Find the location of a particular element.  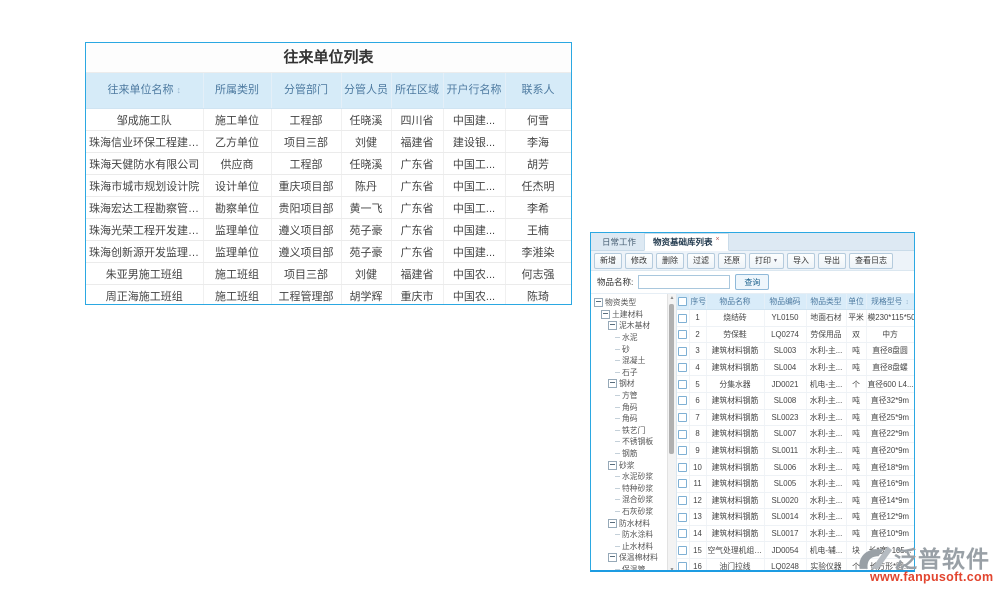

item-name-cell: 油门拉线 is located at coordinates (735, 564).